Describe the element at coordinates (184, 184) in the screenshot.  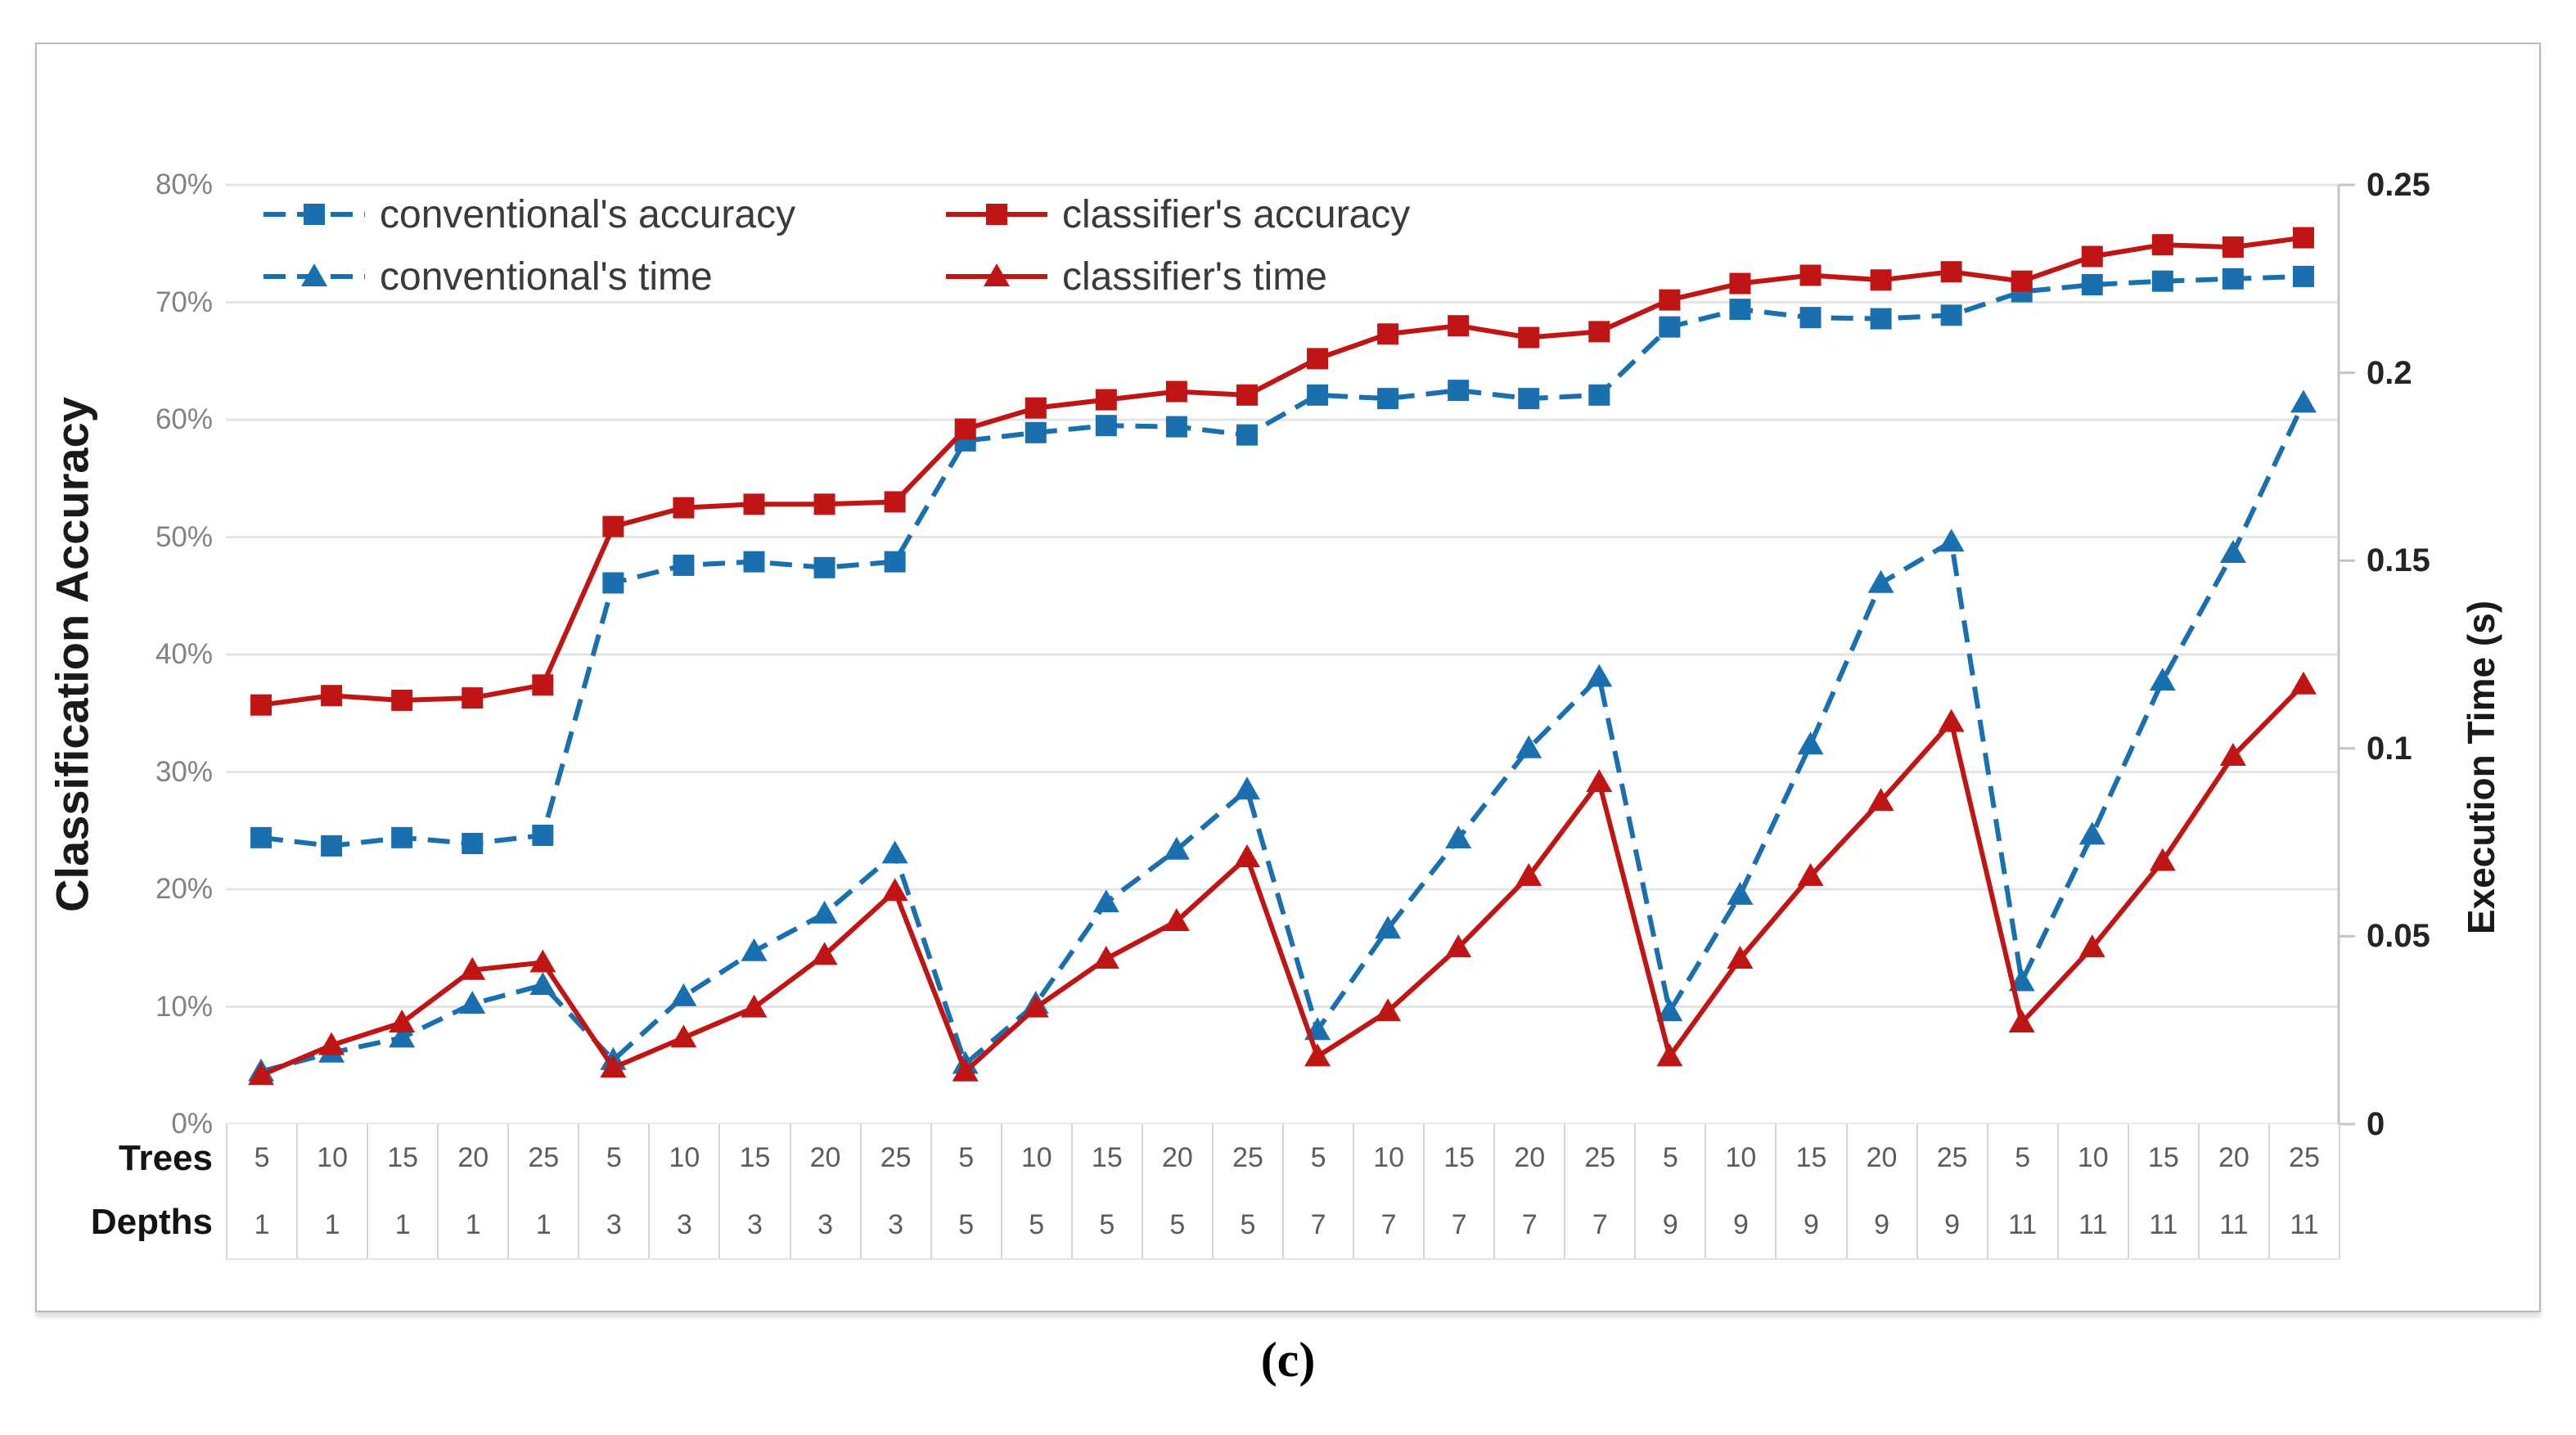
I see `y-left-tick-label: 80%` at that location.